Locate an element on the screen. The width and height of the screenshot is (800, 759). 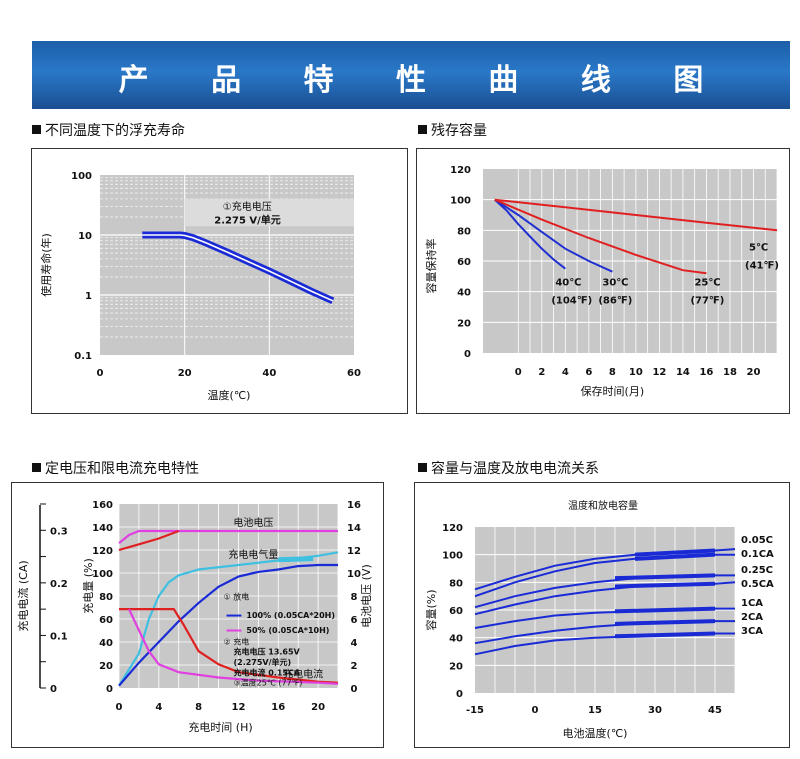
y-tick-label: 100 is located at coordinates (460, 201).